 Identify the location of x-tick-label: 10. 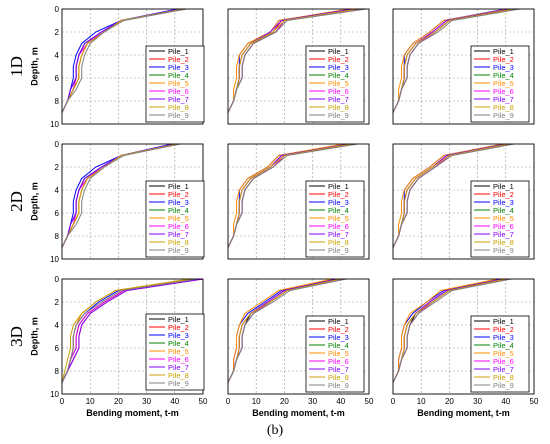
(256, 401).